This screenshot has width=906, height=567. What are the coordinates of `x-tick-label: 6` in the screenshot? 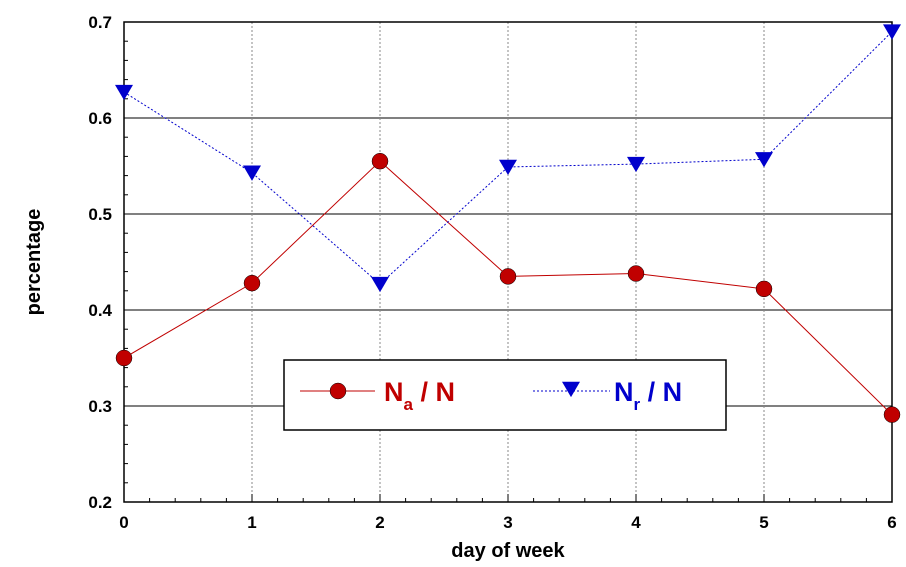 It's located at (891, 522).